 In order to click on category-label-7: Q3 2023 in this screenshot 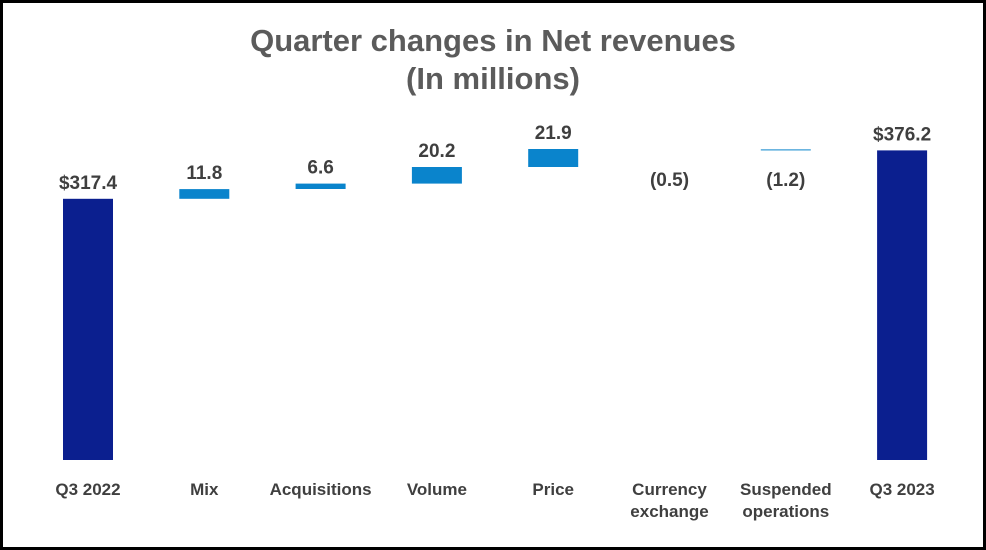, I will do `click(901, 489)`.